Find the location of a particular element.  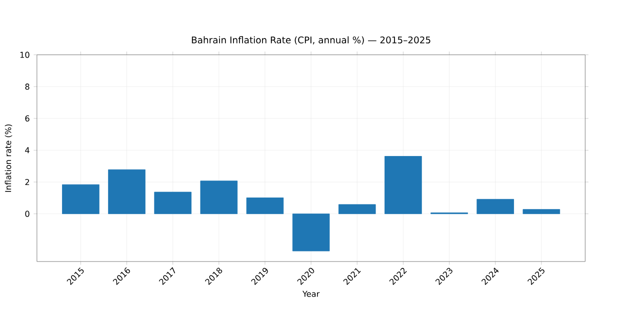

y-tick-label: 10 is located at coordinates (25, 55).